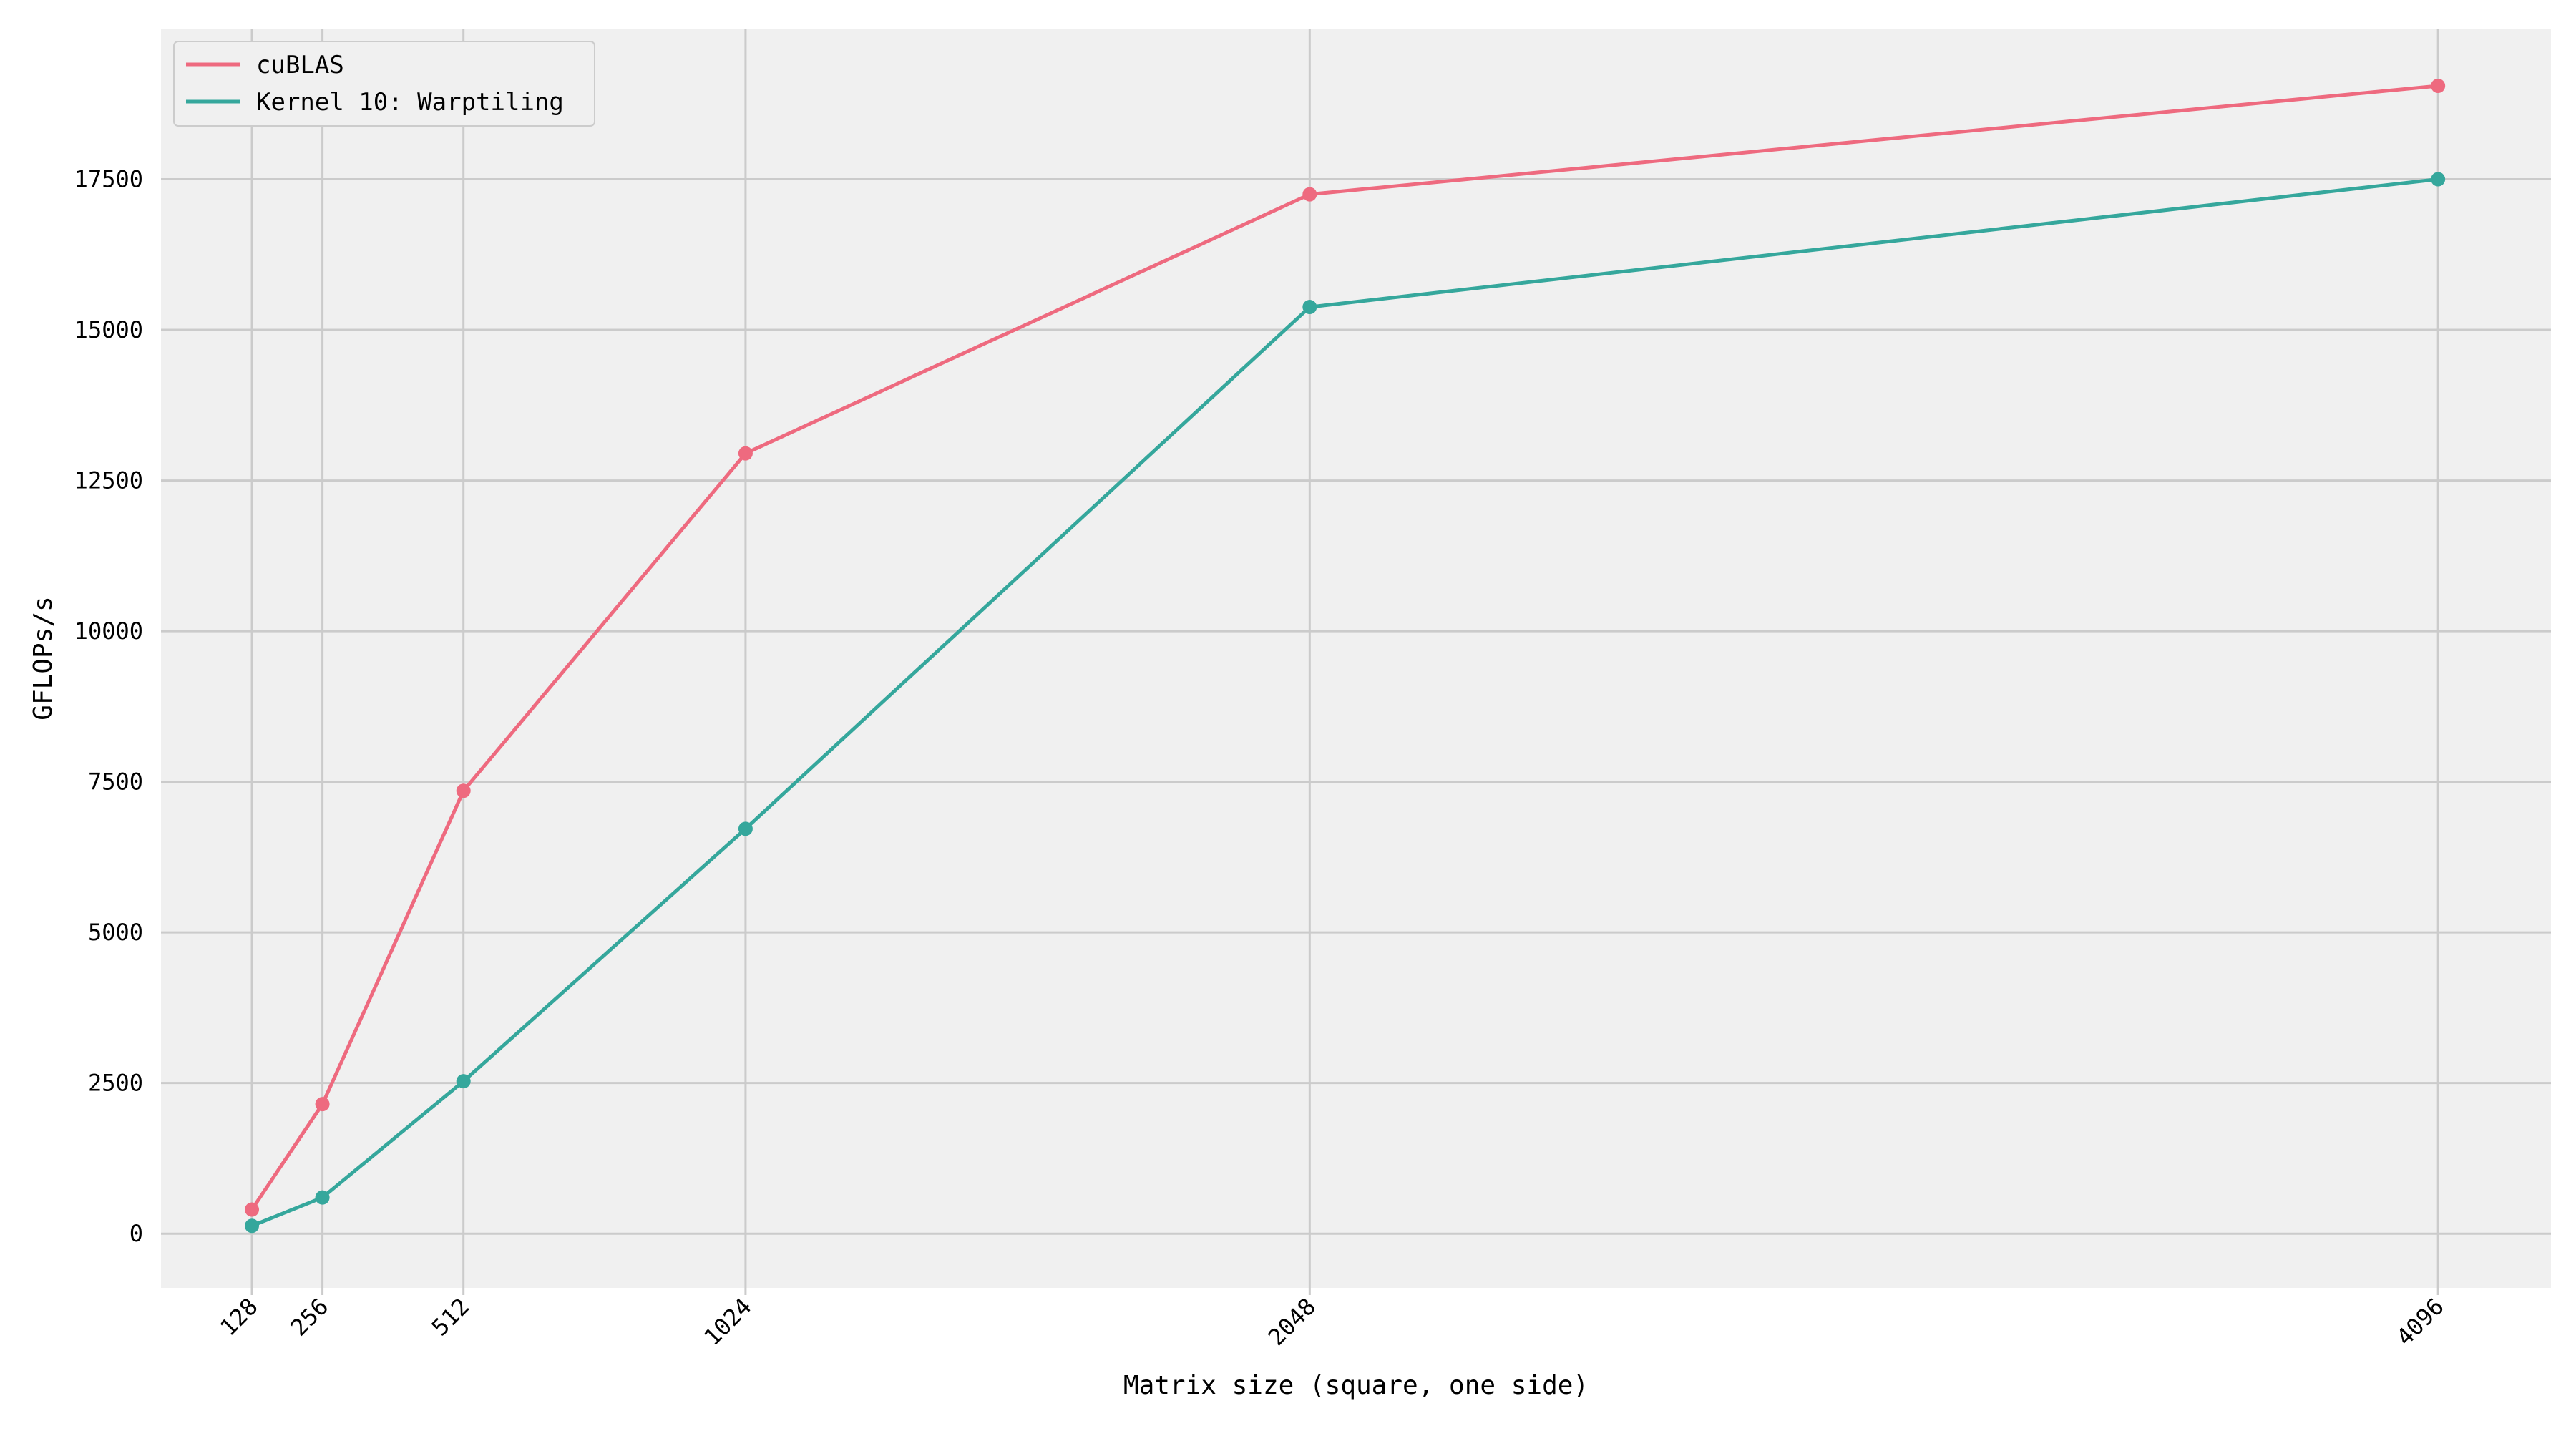  I want to click on x-axis-label: Matrix size (square, one side), so click(1356, 1385).